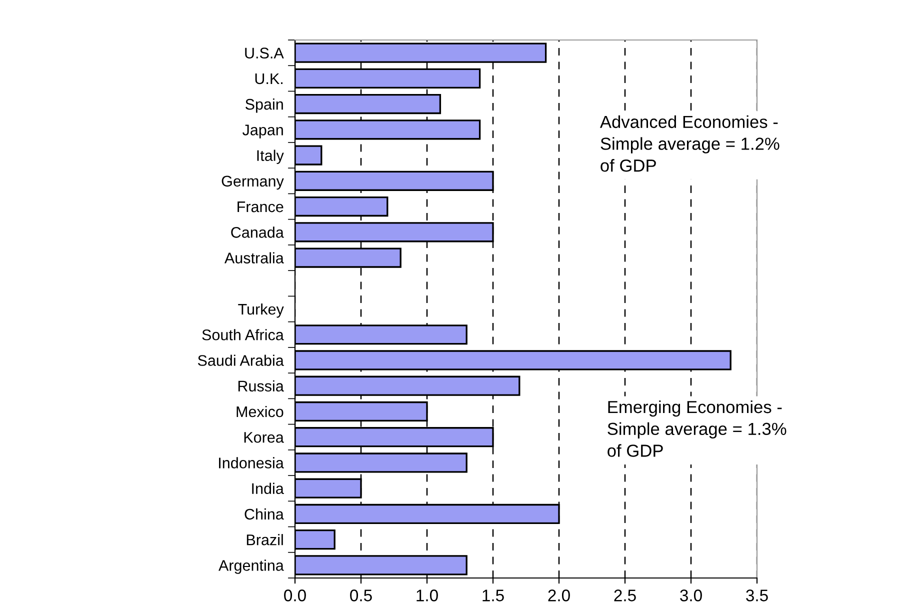  What do you see at coordinates (262, 131) in the screenshot?
I see `y-tick-label: Japan` at bounding box center [262, 131].